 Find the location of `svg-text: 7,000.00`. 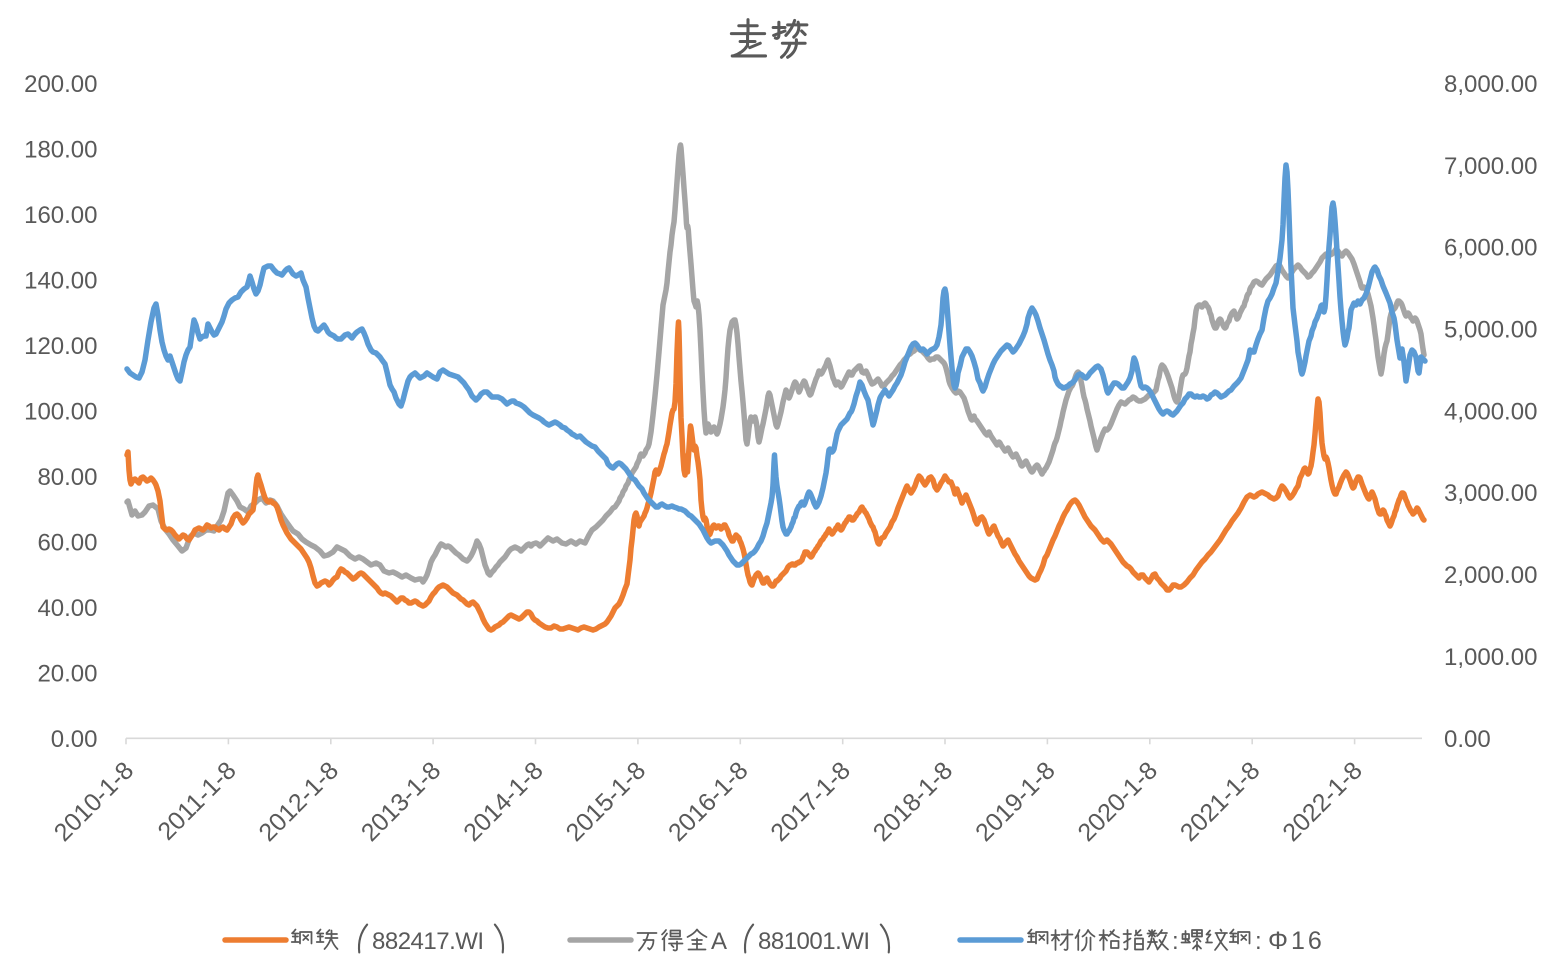

svg-text: 7,000.00 is located at coordinates (1490, 166).